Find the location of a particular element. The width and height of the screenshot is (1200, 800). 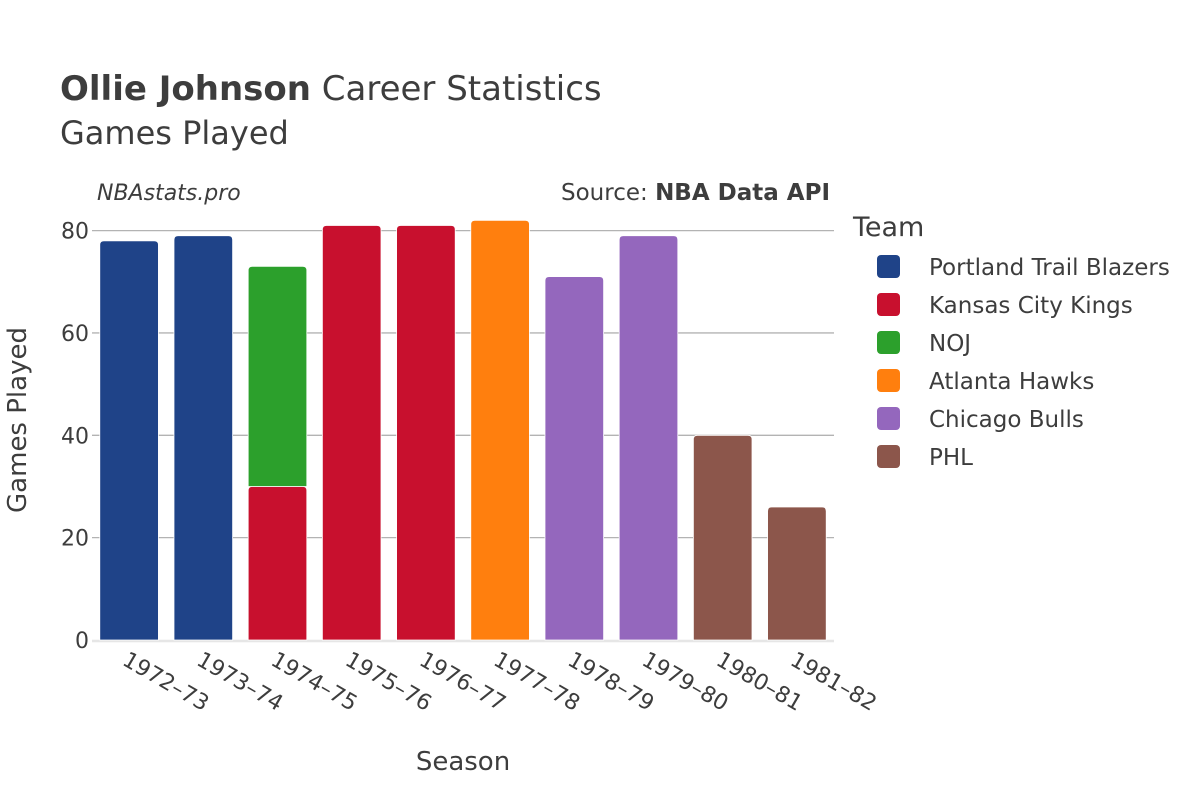

source-credit: Source: NBA Data API is located at coordinates (695, 193).